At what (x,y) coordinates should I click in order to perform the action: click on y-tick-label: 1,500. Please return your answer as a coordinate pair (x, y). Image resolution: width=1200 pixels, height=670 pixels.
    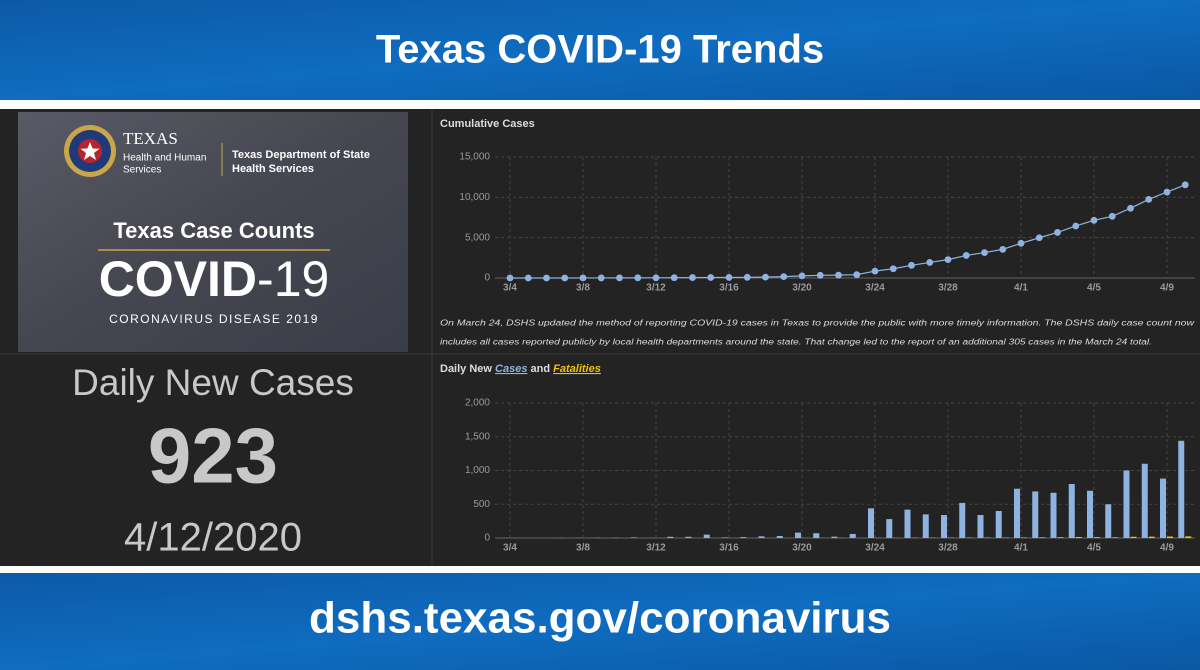
    Looking at the image, I should click on (477, 436).